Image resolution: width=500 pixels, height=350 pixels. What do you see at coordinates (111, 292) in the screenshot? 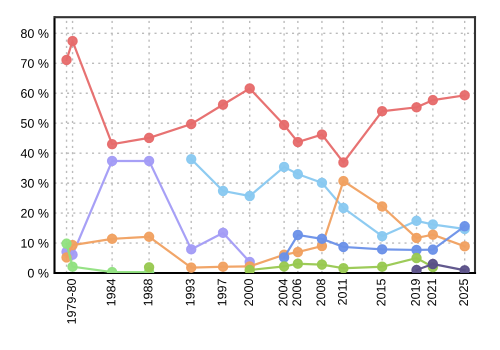
I see `x-tick-label: 1984` at bounding box center [111, 292].